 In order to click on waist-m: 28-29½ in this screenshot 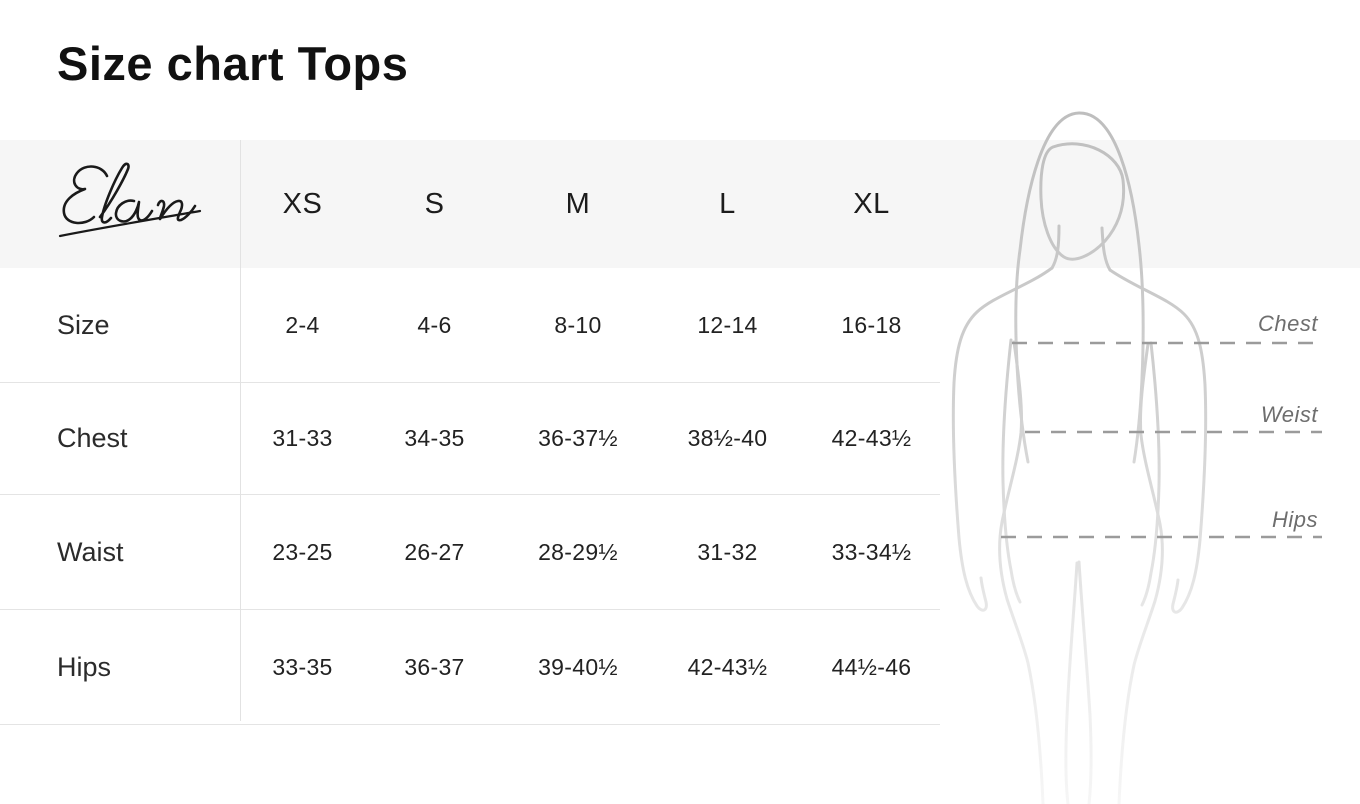, I will do `click(578, 551)`.